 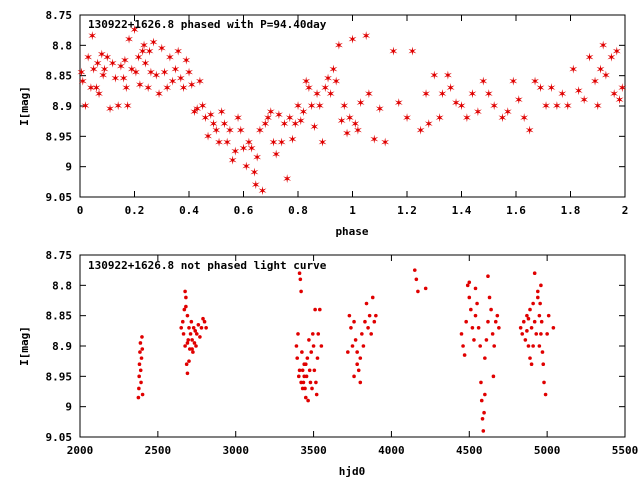 What do you see at coordinates (207, 265) in the screenshot?
I see `chart-title: 130922+1626.8 not phased light curve` at bounding box center [207, 265].